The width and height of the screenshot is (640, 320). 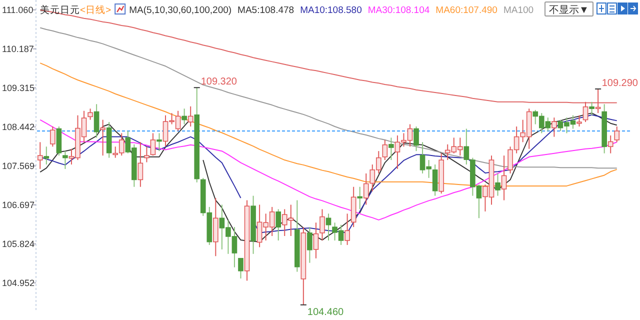 What do you see at coordinates (266, 10) in the screenshot?
I see `text: MA5:108.478` at bounding box center [266, 10].